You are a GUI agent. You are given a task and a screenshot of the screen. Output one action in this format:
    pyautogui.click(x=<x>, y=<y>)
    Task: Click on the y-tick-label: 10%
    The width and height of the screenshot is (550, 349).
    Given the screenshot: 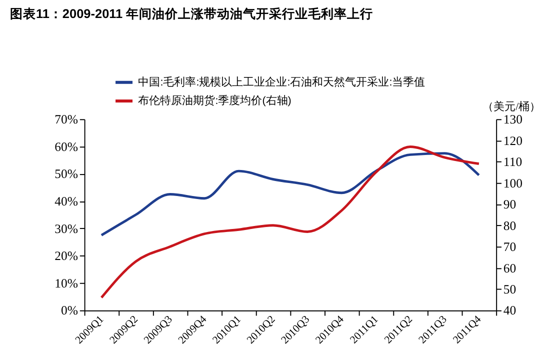 What is the action you would take?
    pyautogui.click(x=66, y=283)
    